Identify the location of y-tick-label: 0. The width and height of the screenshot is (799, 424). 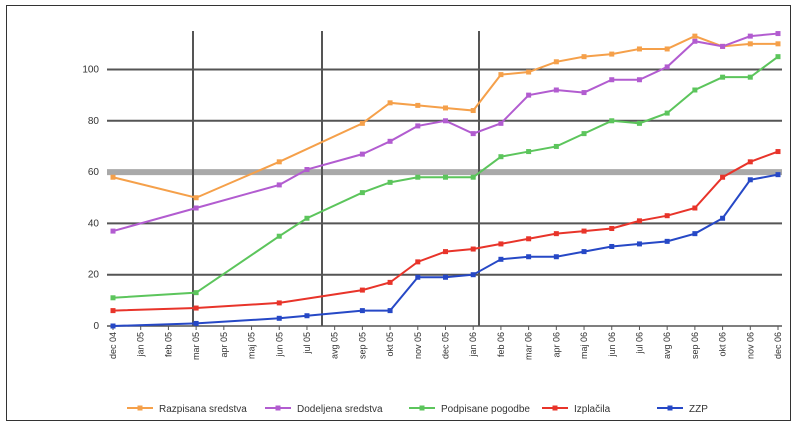
(96, 326).